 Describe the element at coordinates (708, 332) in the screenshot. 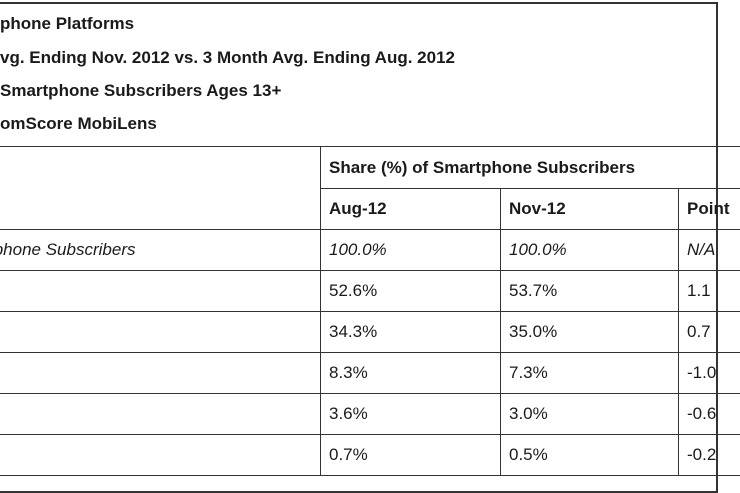

I see `cell-point: 0.7` at that location.